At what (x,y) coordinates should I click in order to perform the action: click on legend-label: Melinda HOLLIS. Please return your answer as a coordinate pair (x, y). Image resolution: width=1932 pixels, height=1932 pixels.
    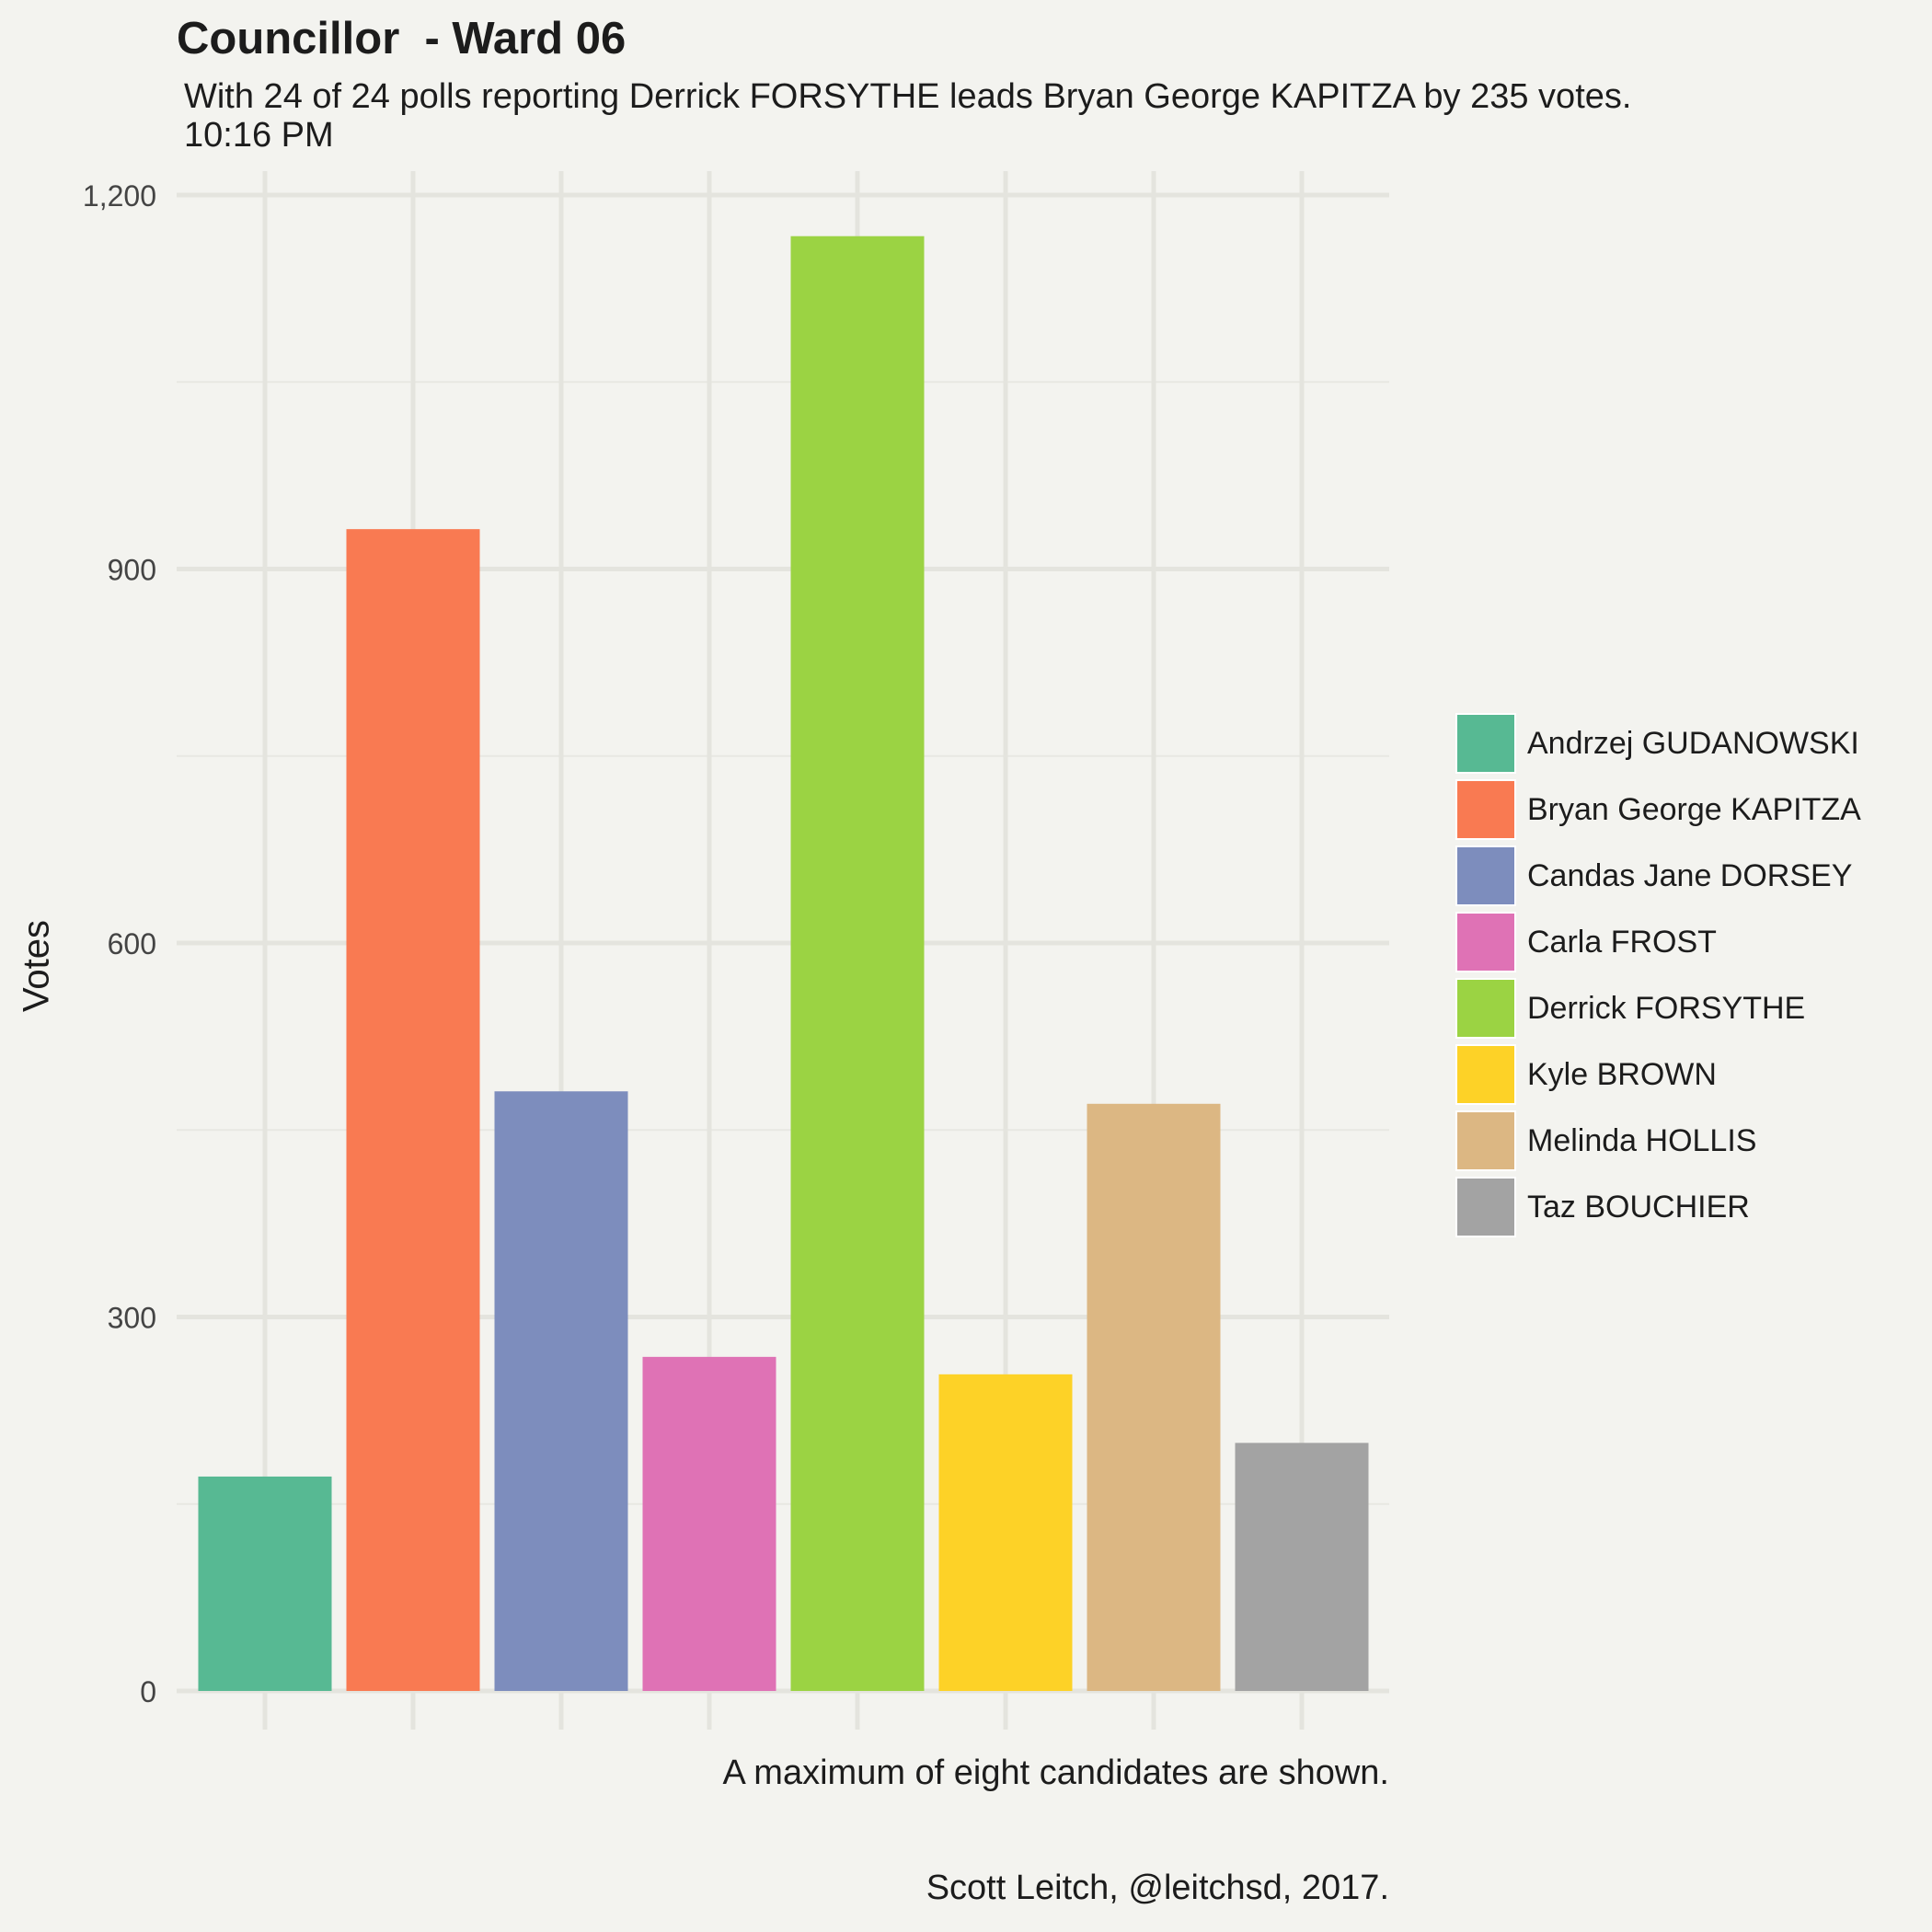
    Looking at the image, I should click on (1642, 1140).